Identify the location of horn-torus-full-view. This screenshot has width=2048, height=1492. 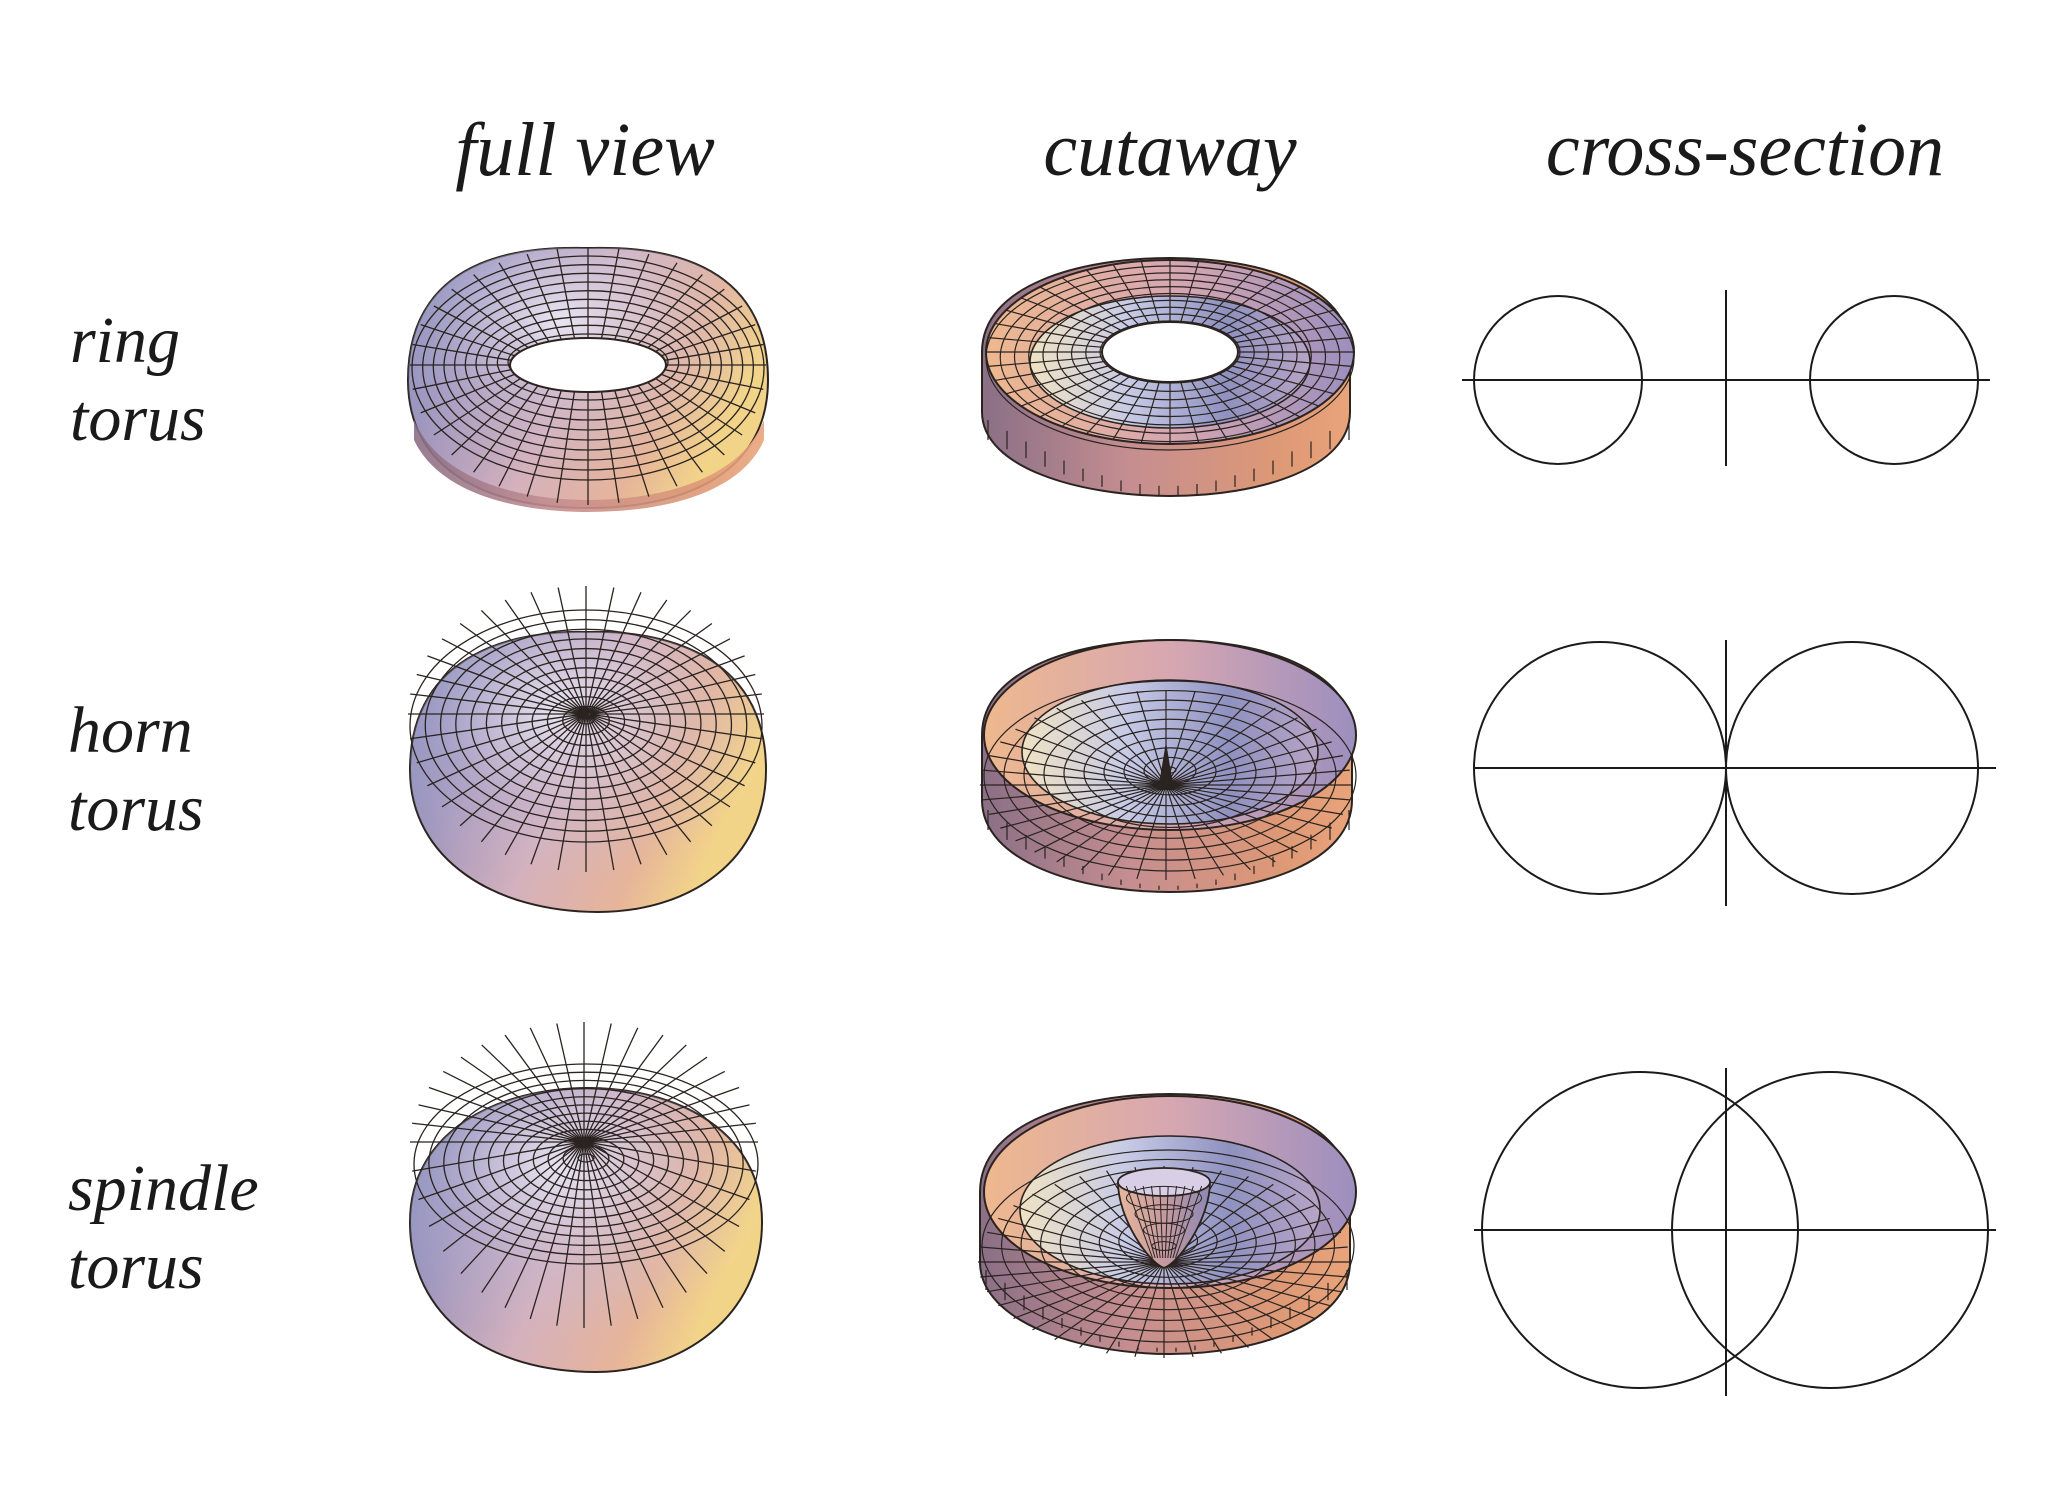
(588, 750).